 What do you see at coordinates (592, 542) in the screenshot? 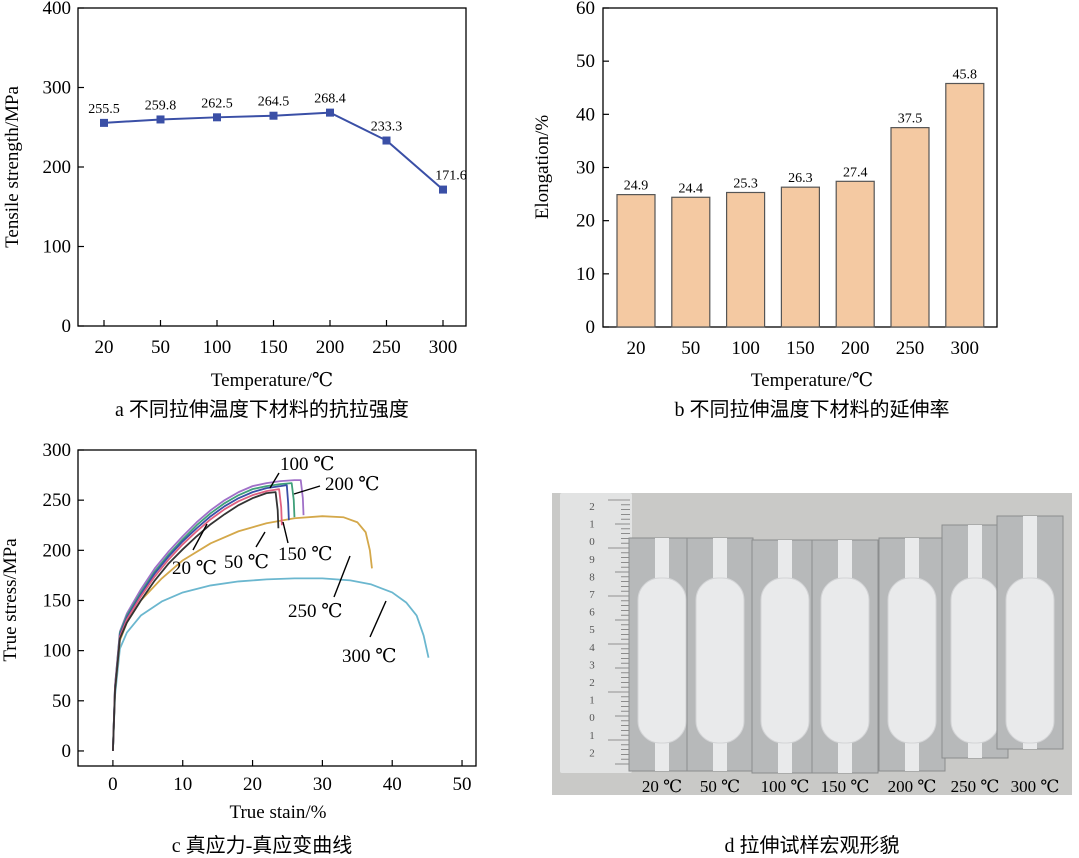
I see `ruler-number: 0` at bounding box center [592, 542].